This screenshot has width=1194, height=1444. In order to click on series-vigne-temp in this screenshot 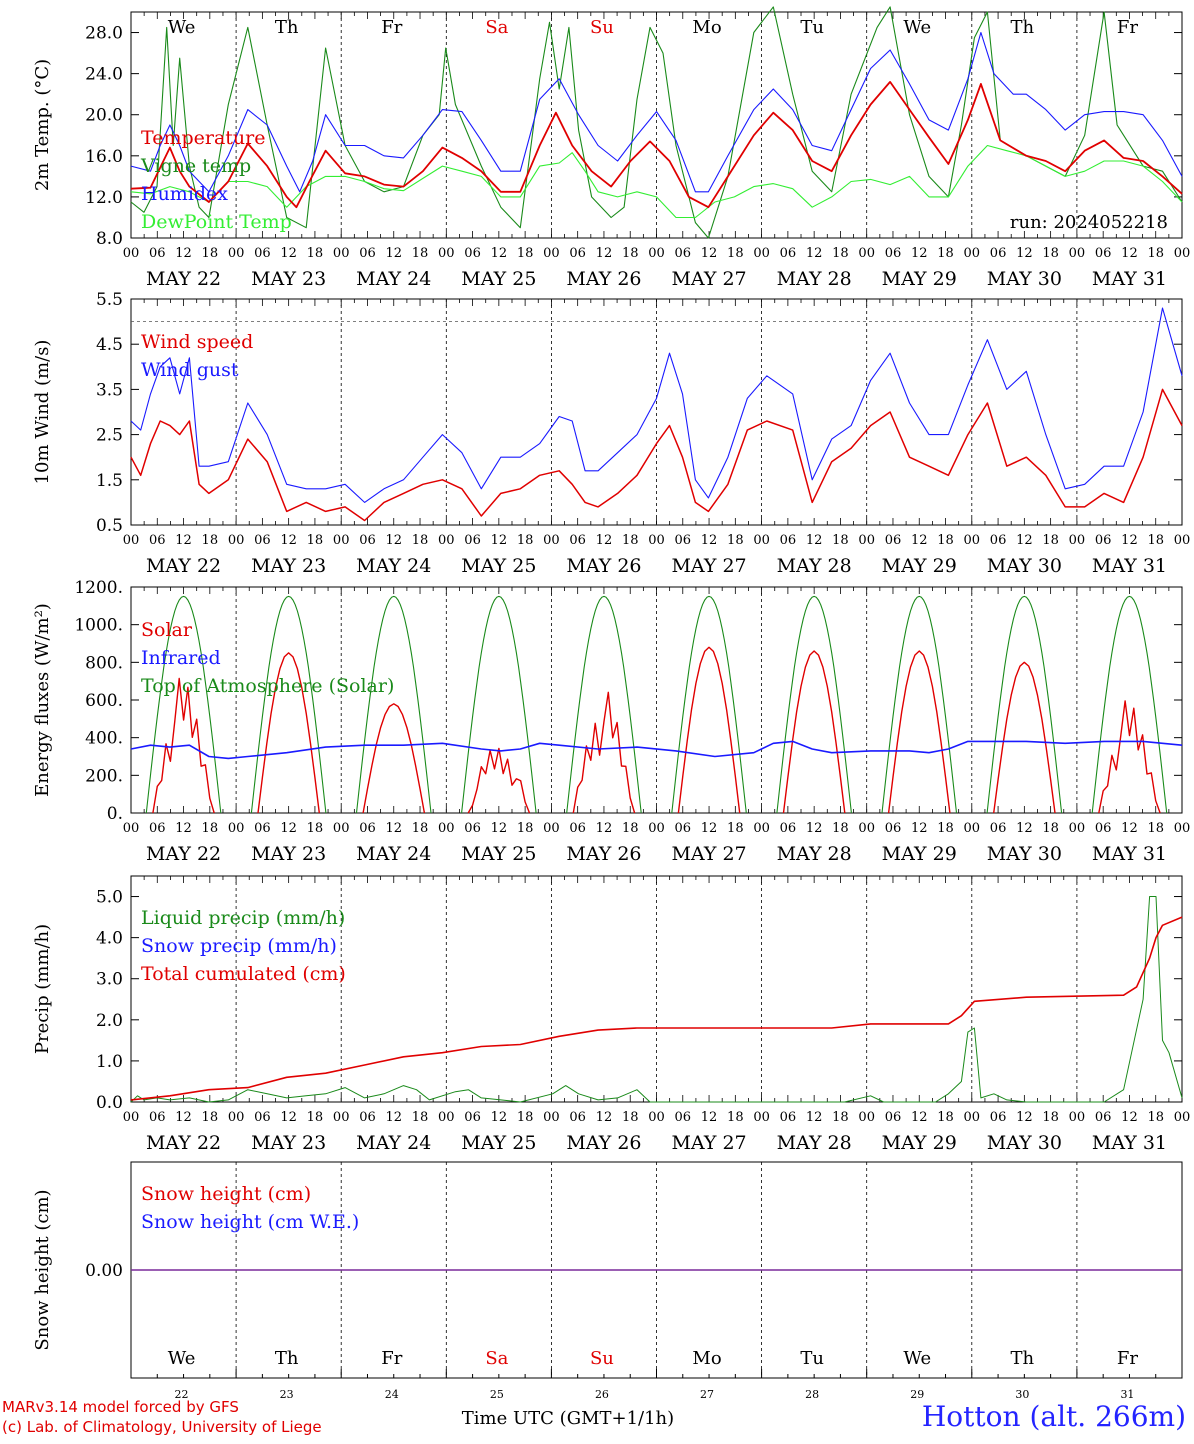, I will do `click(656, 122)`.